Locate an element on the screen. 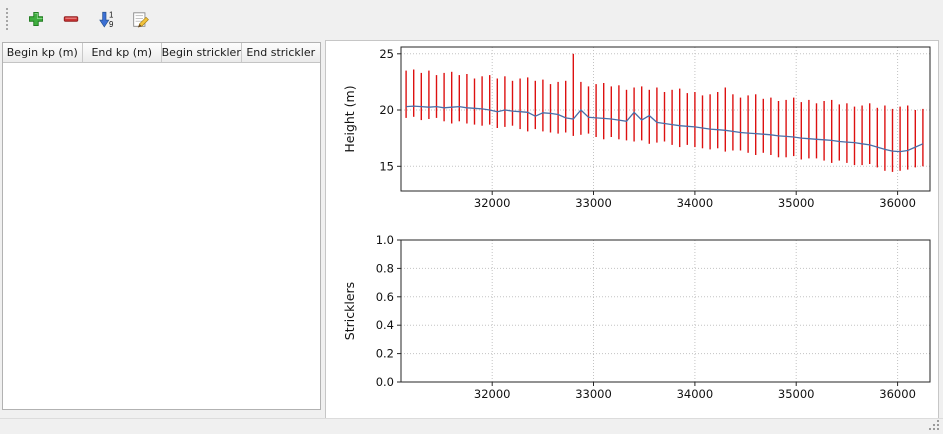 The image size is (943, 434). edit-button is located at coordinates (141, 19).